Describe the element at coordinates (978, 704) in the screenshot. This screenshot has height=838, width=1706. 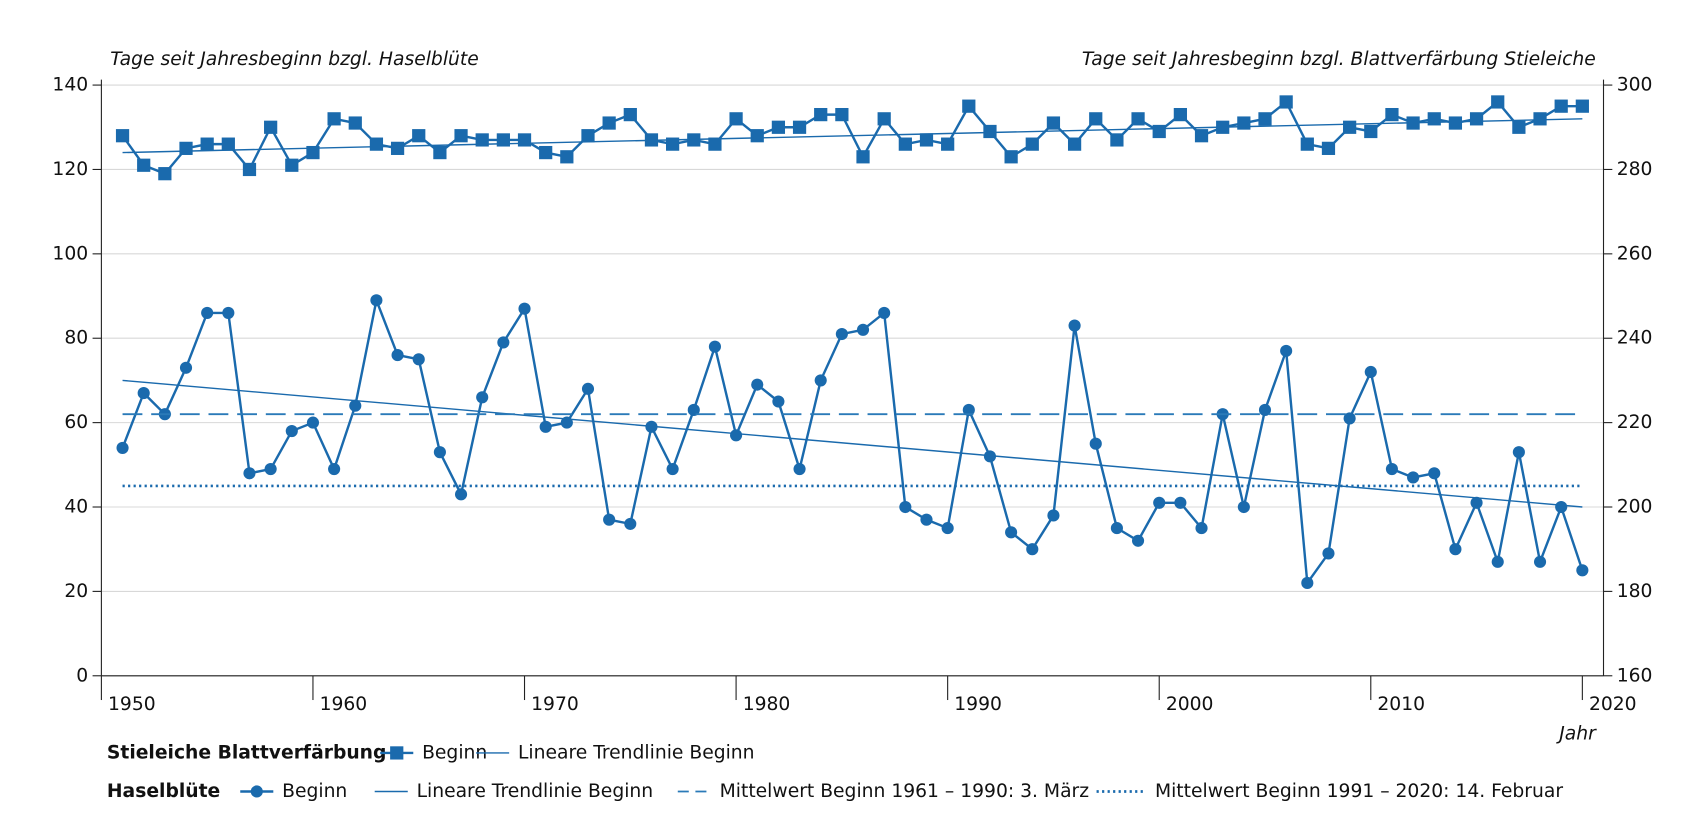
I see `x-tick-label: 1990` at that location.